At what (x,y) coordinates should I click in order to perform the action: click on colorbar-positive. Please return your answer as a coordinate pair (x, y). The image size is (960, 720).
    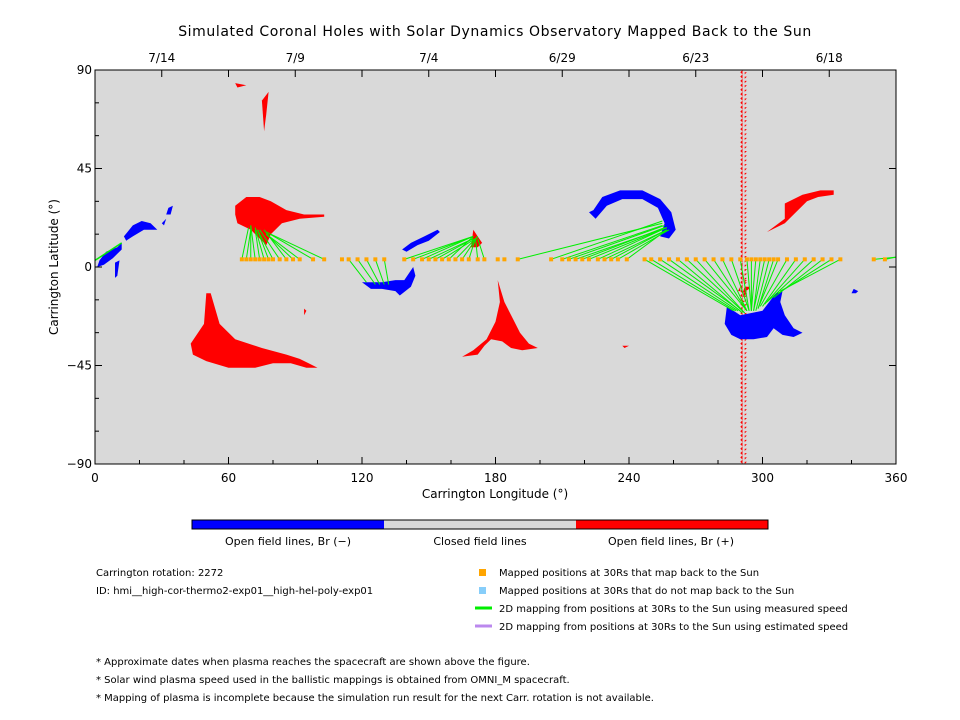
    Looking at the image, I should click on (672, 524).